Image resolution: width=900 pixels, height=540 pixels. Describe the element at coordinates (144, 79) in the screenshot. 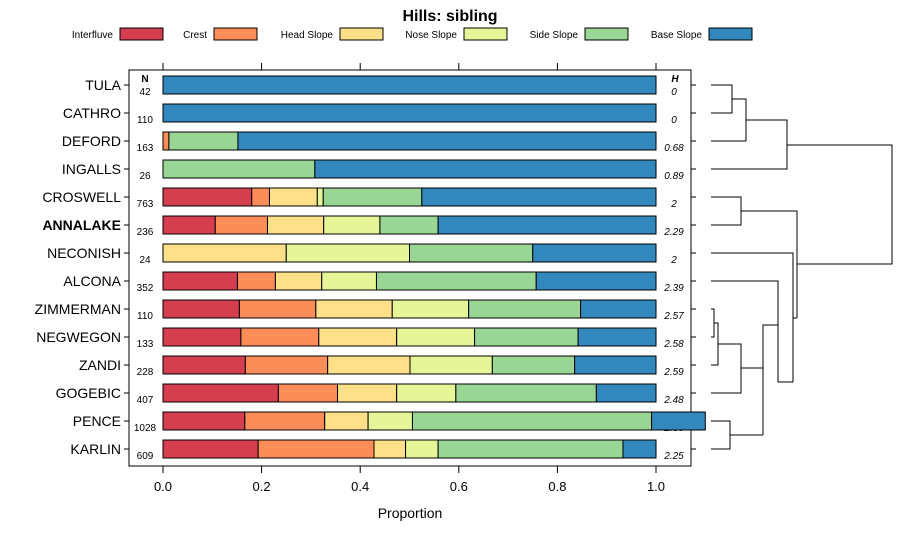

I see `n-column-header: N` at that location.